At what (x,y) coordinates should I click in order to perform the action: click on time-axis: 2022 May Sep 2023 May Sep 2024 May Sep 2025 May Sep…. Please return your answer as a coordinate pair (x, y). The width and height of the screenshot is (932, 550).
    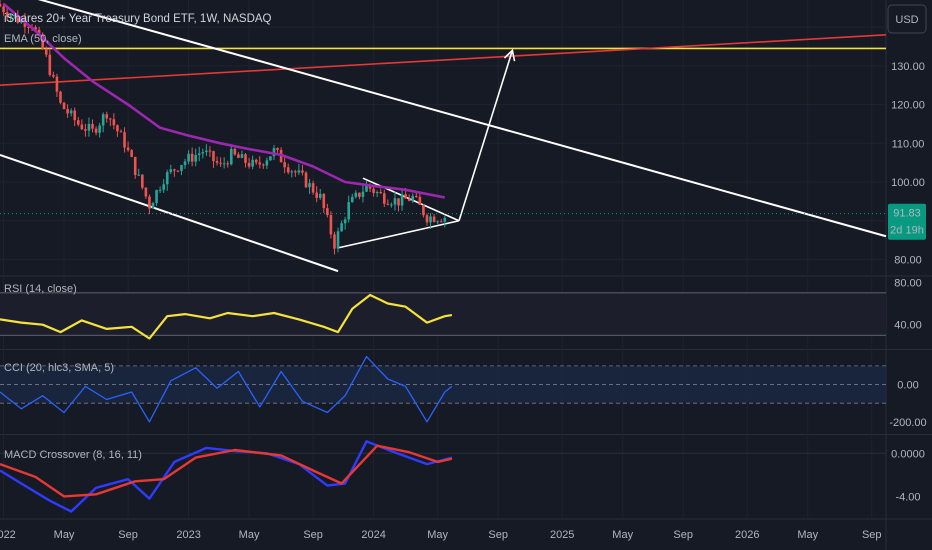
    Looking at the image, I should click on (441, 535).